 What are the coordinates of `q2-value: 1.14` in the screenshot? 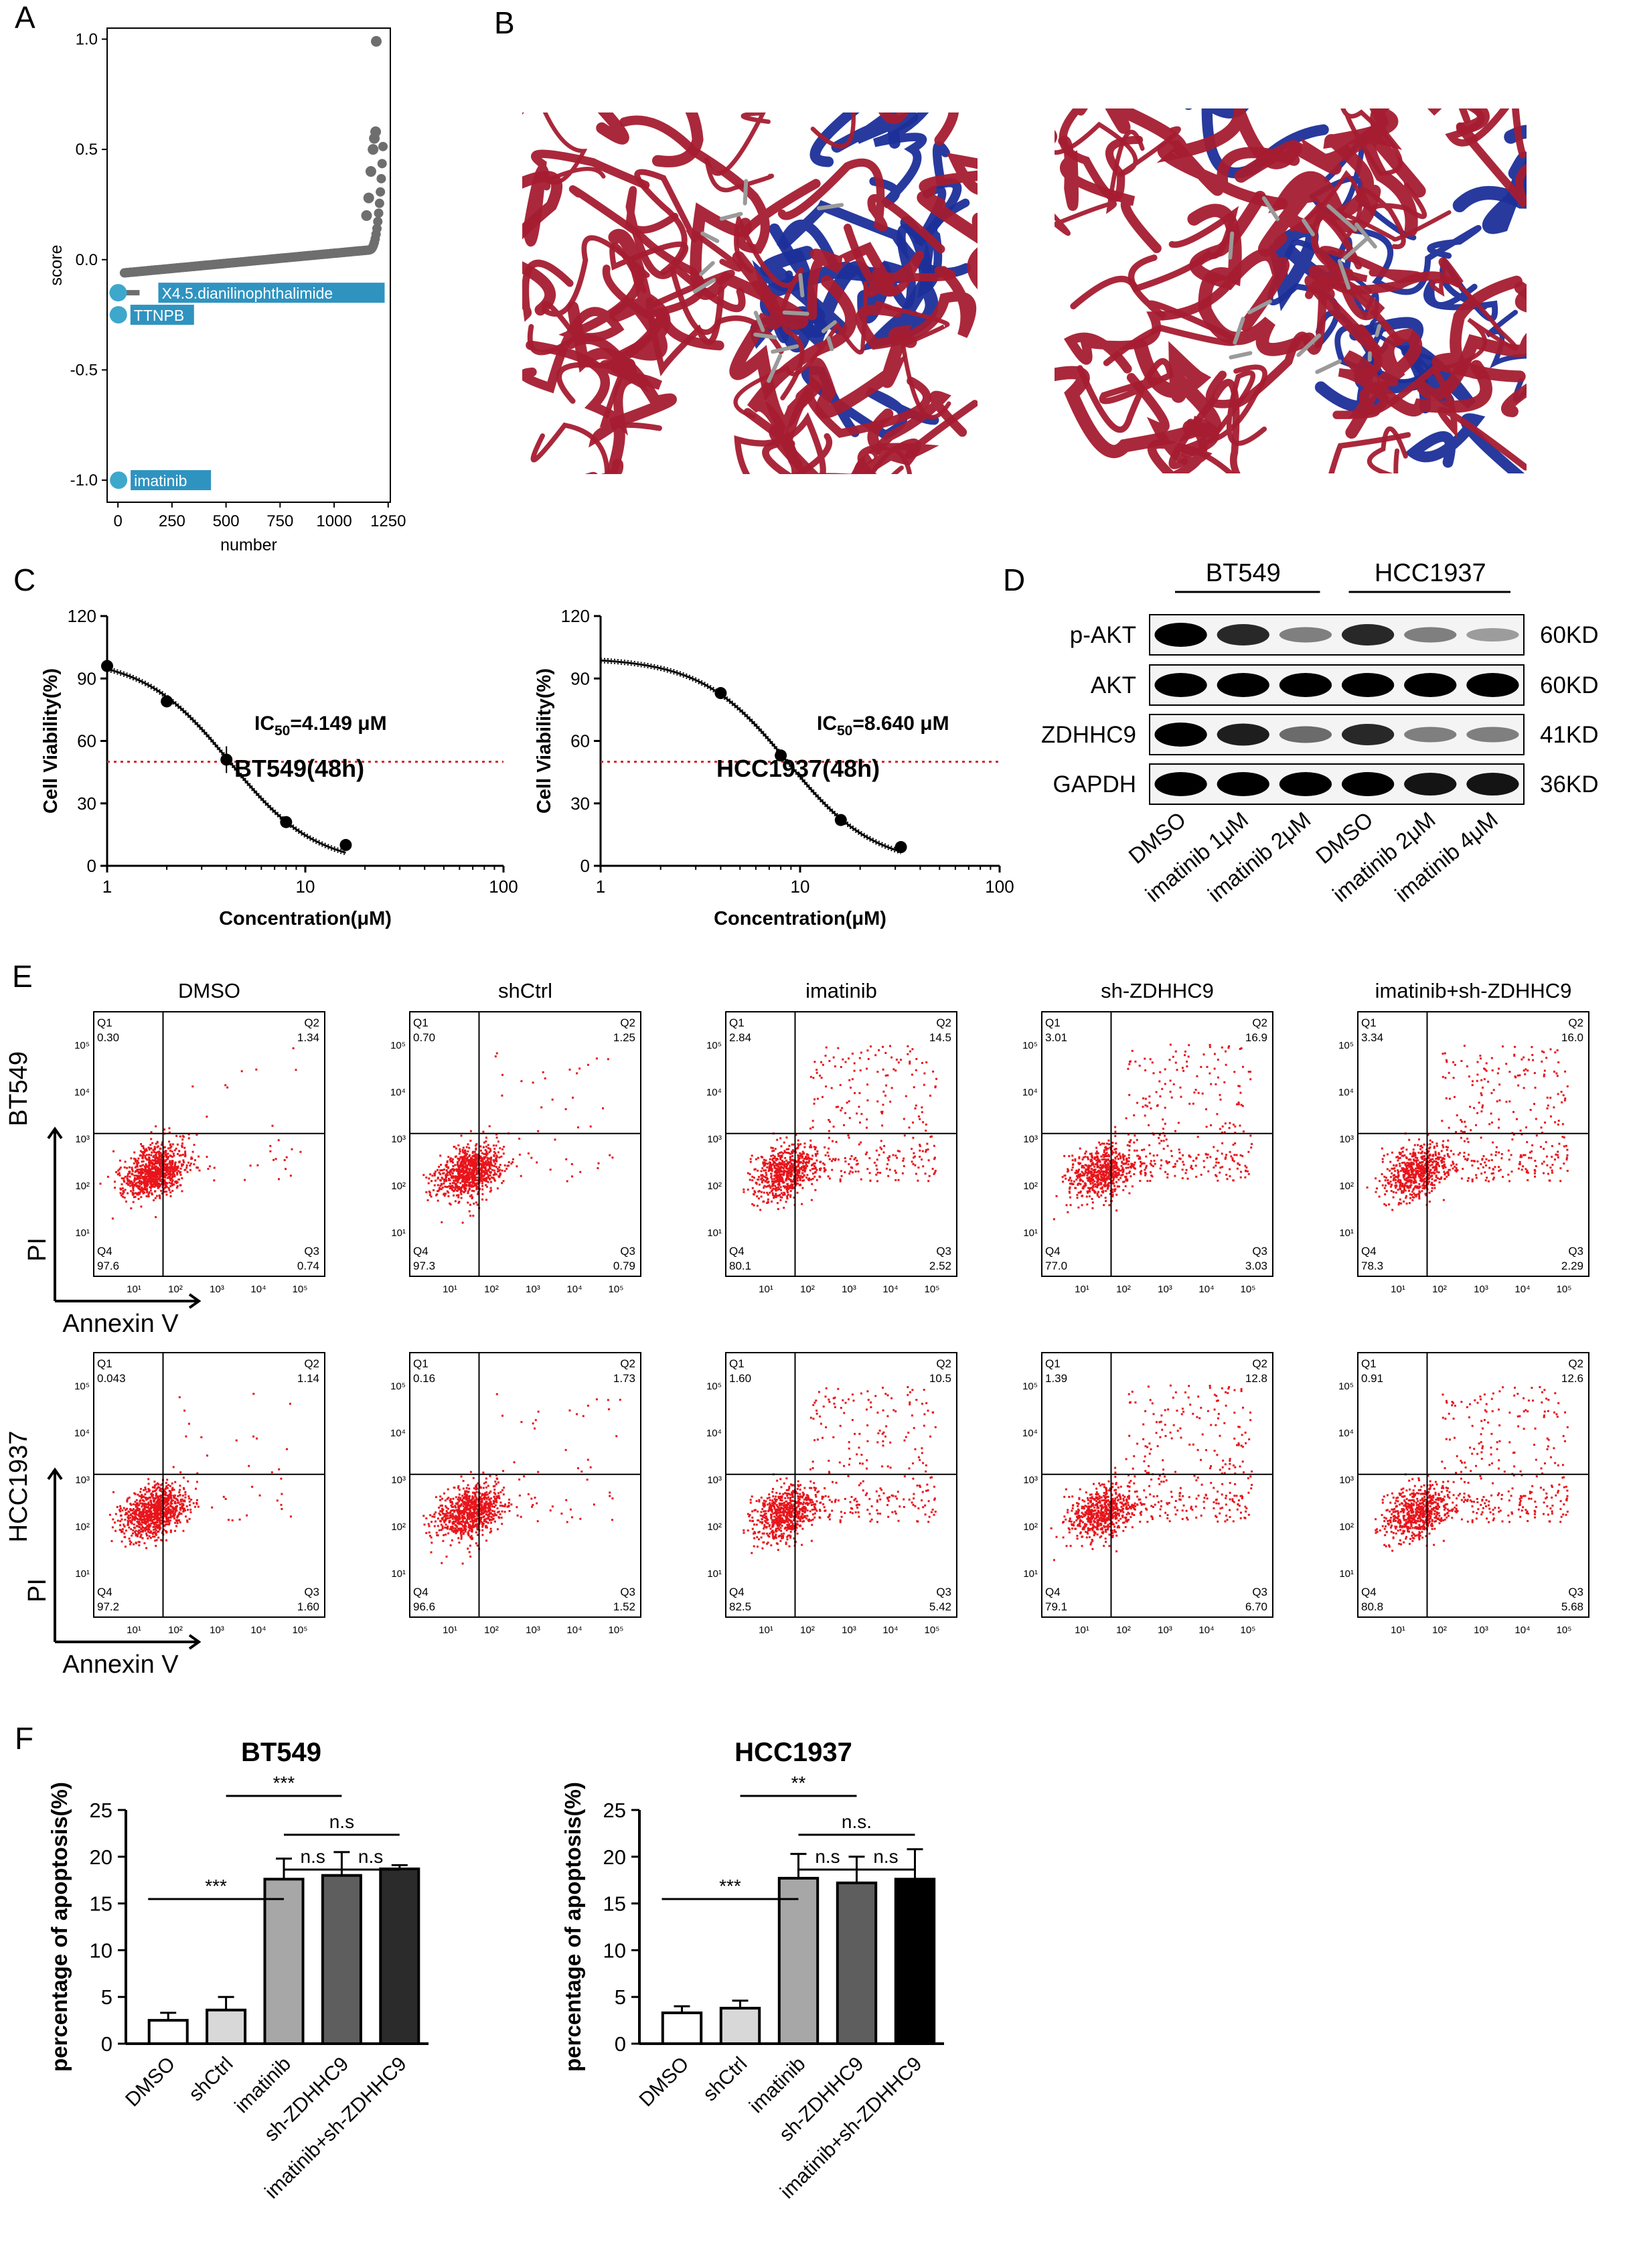 It's located at (308, 1379).